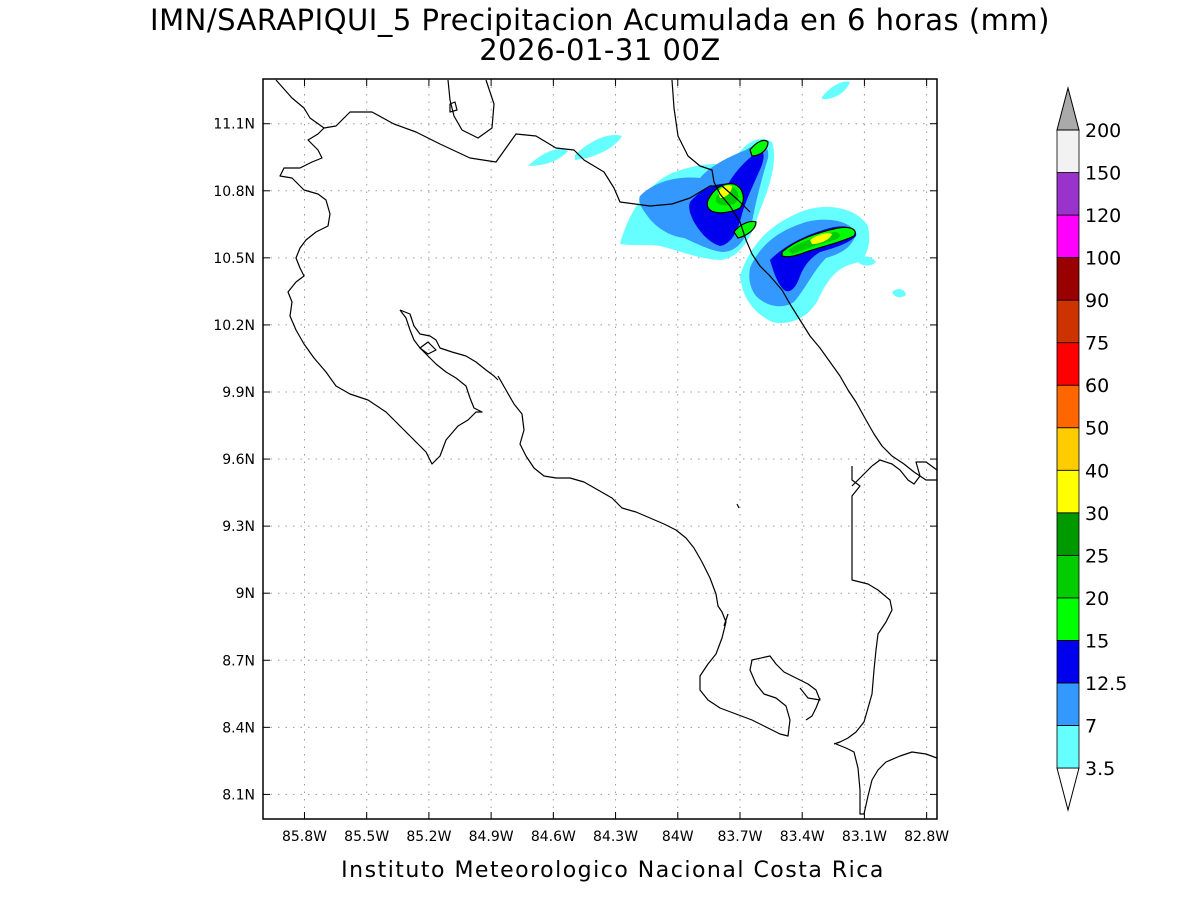  I want to click on colorbar-label: 150, so click(1103, 174).